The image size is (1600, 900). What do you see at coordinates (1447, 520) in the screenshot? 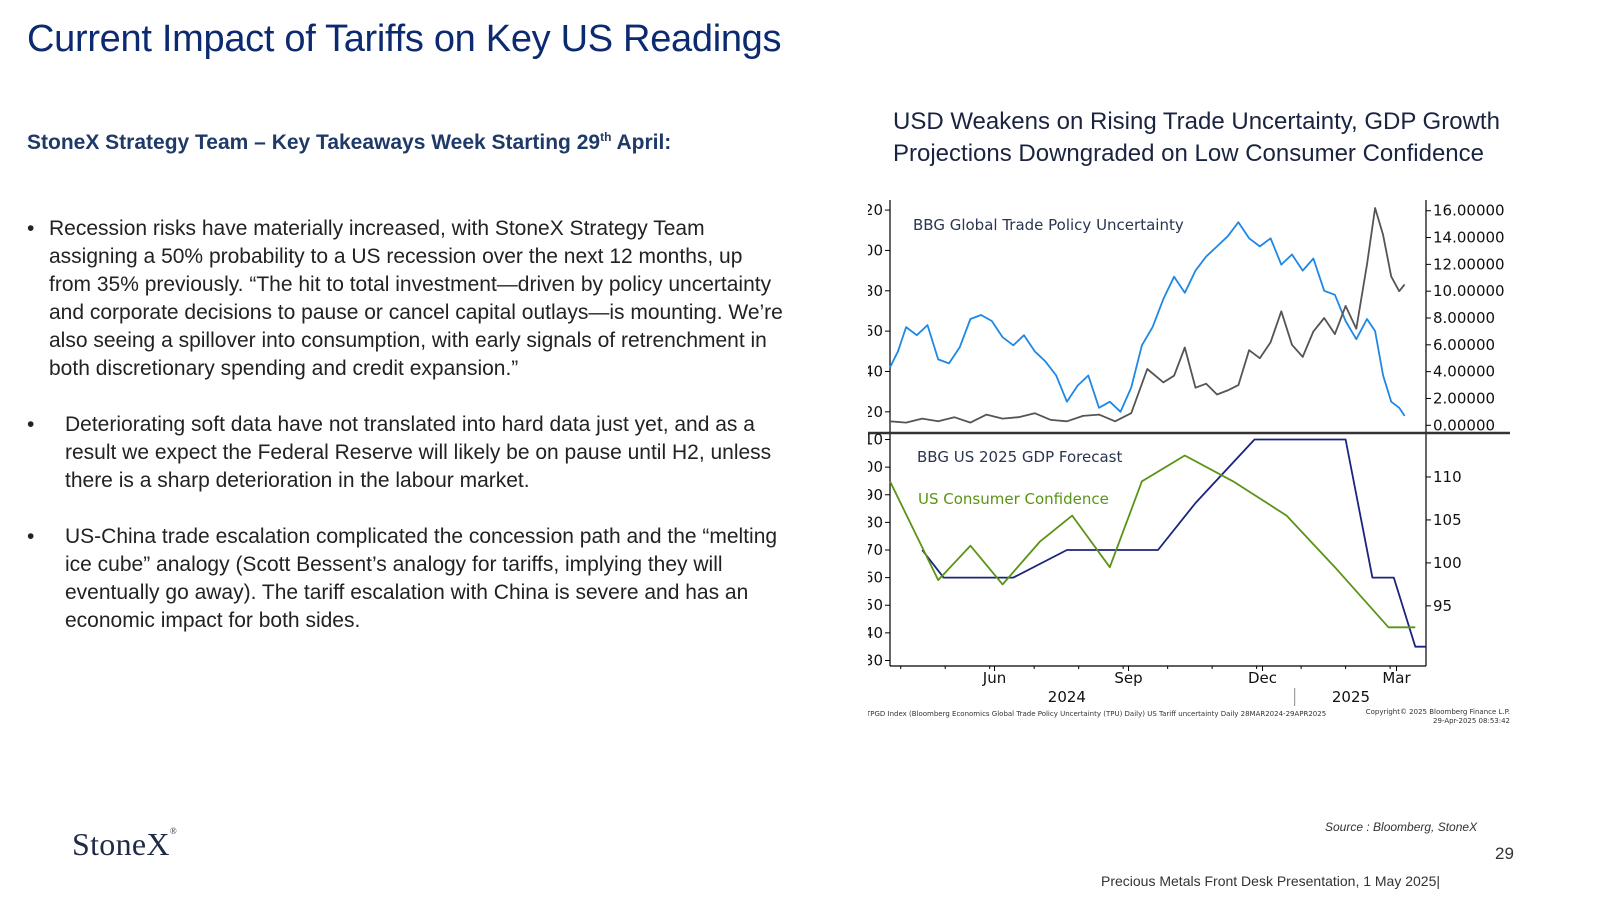
I see `right-tick-label: 105` at bounding box center [1447, 520].